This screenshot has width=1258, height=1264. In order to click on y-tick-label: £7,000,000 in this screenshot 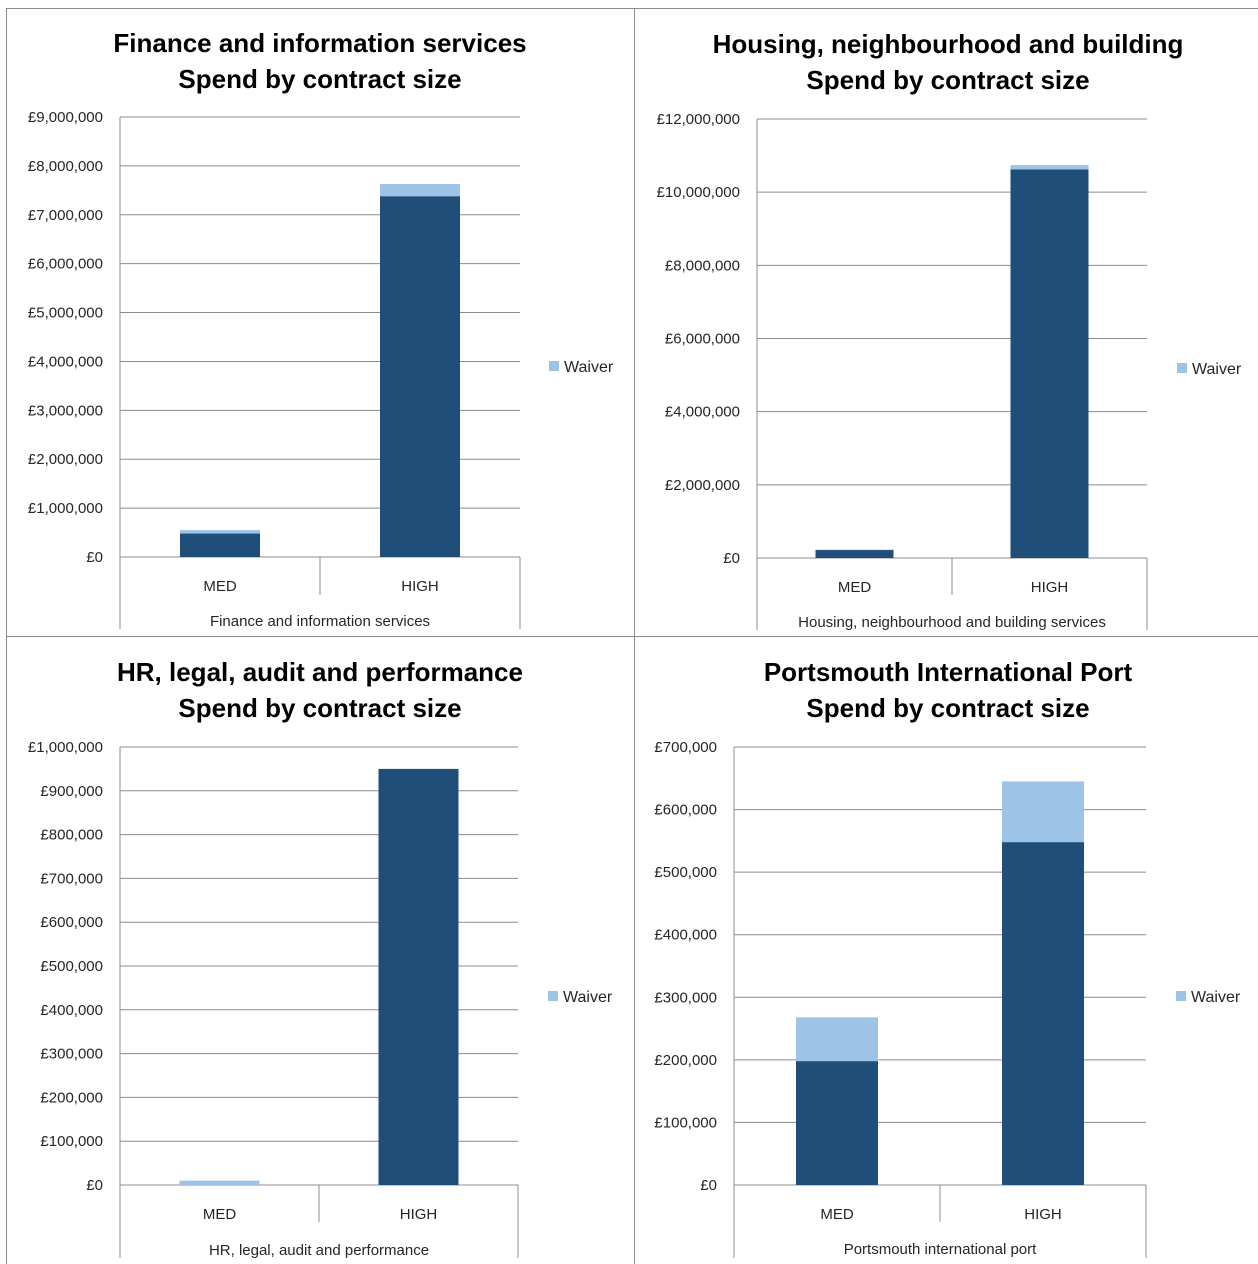, I will do `click(65, 215)`.